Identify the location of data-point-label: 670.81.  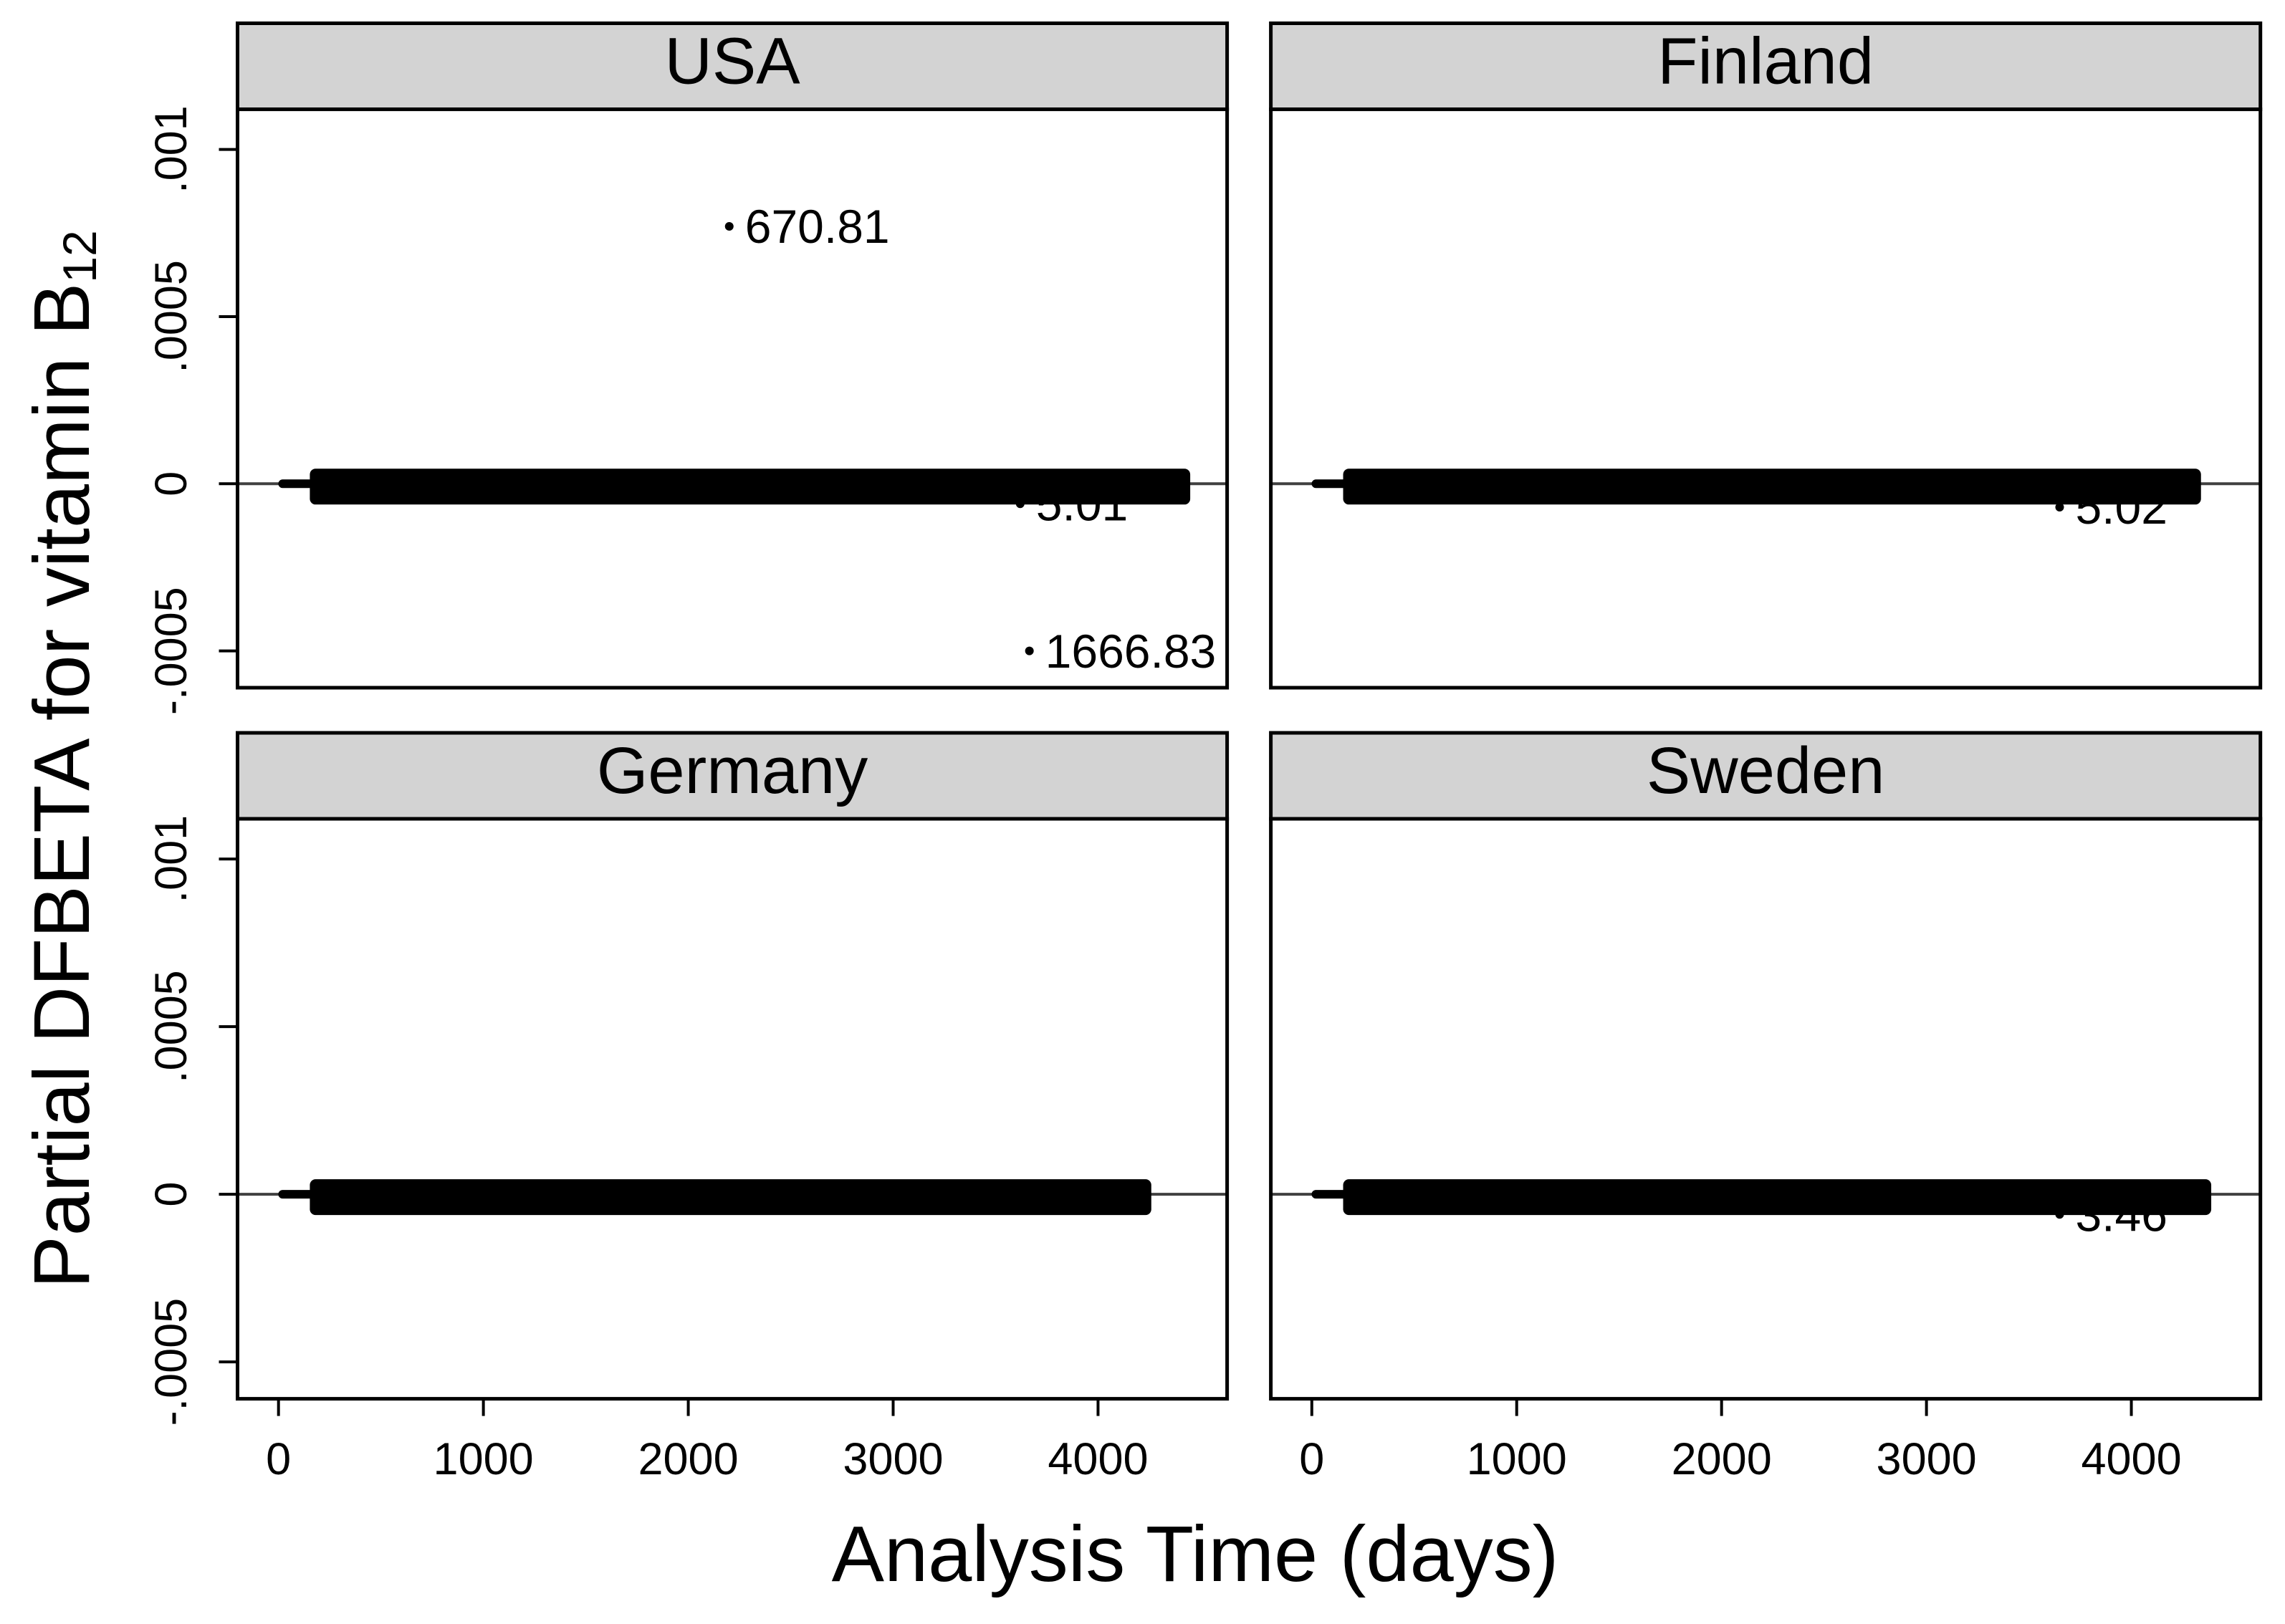
(817, 227).